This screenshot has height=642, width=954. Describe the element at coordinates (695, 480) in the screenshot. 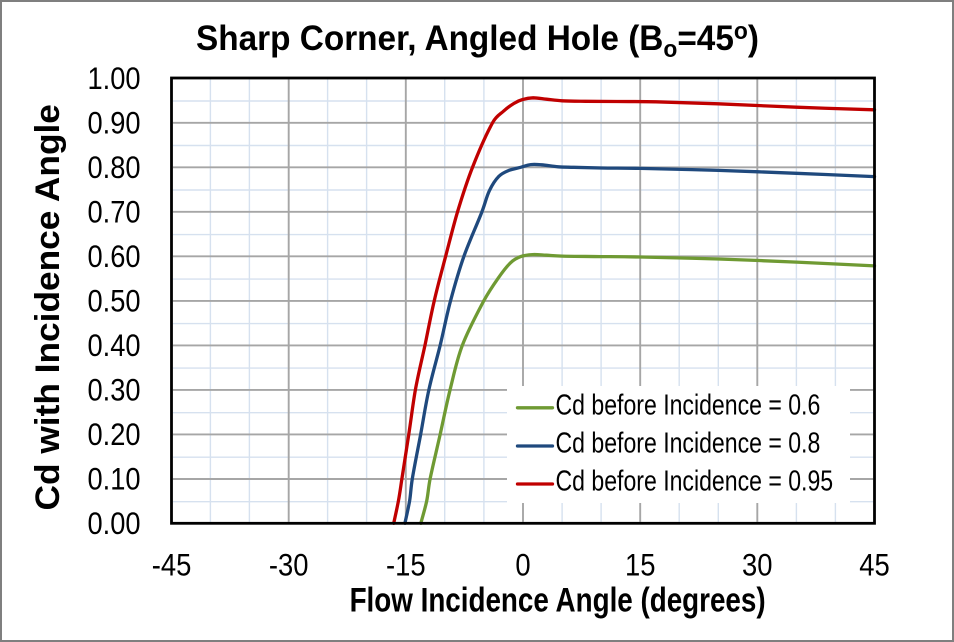

I see `svg-text: Cd before Incidence = 0.95` at that location.